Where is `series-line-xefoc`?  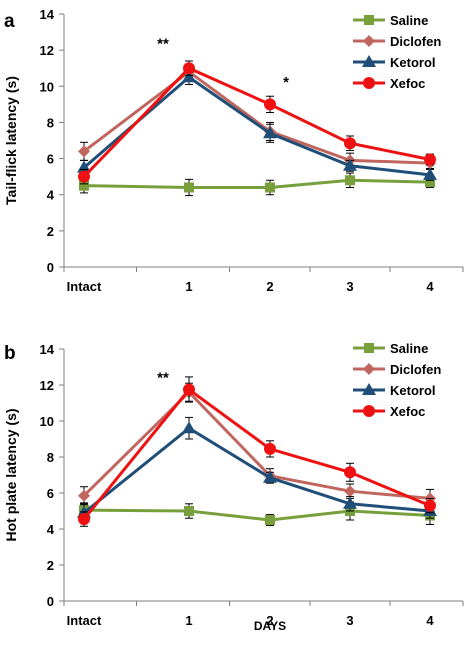 series-line-xefoc is located at coordinates (256, 454).